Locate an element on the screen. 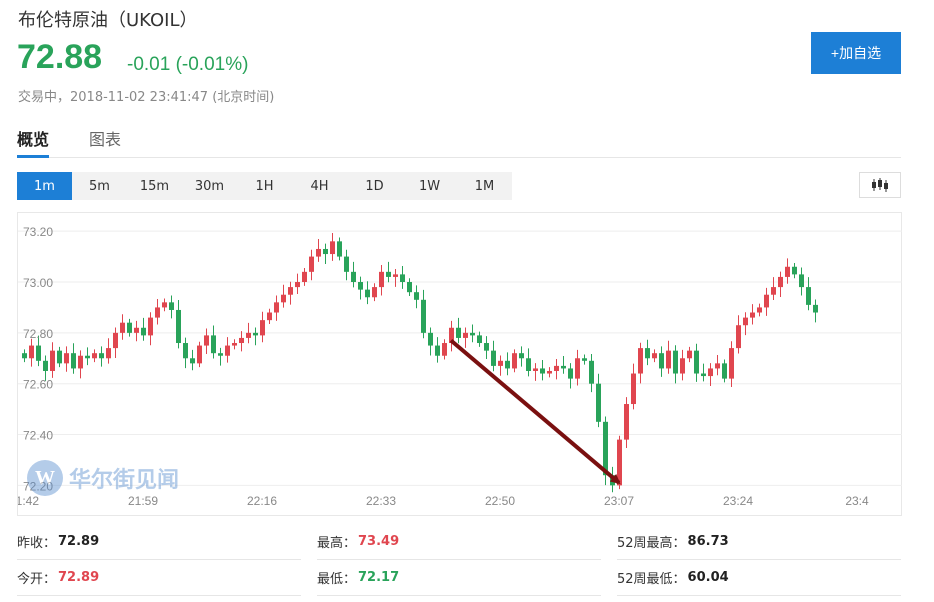  add-to-watchlist-button: +加自选 is located at coordinates (856, 53).